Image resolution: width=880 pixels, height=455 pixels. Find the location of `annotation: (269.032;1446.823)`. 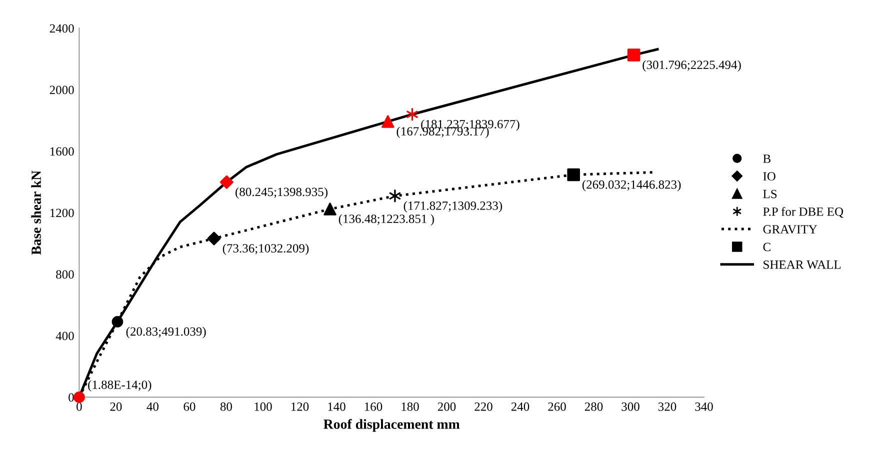

annotation: (269.032;1446.823) is located at coordinates (631, 186).